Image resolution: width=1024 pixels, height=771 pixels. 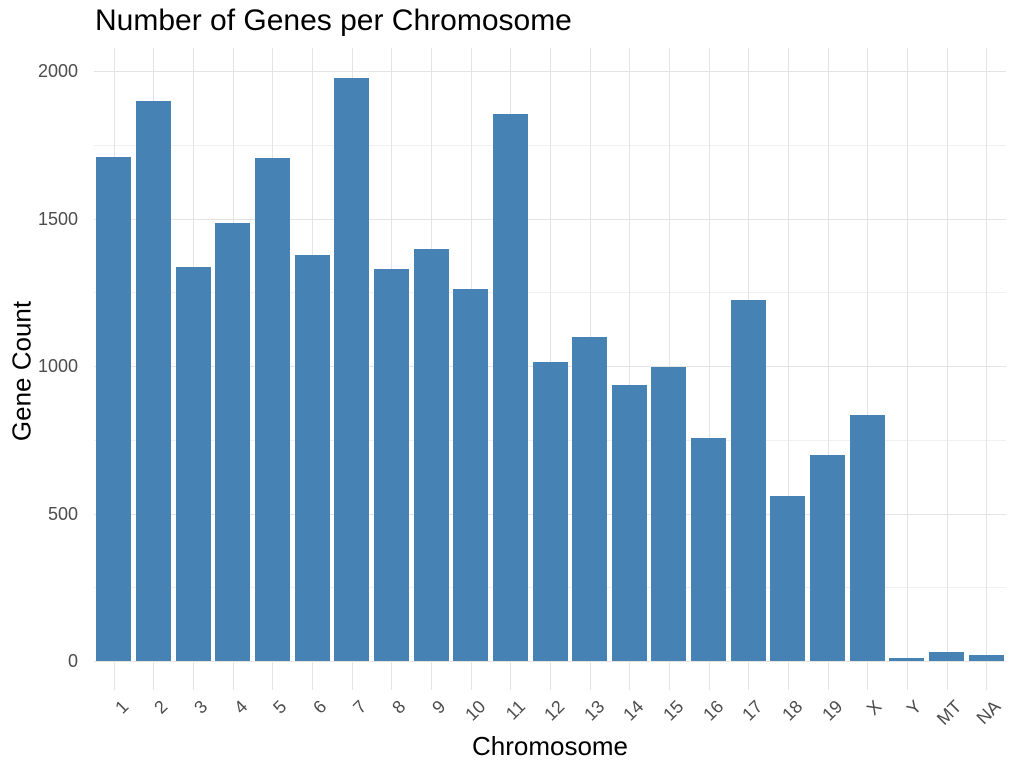 What do you see at coordinates (874, 707) in the screenshot?
I see `x-tick-label: X` at bounding box center [874, 707].